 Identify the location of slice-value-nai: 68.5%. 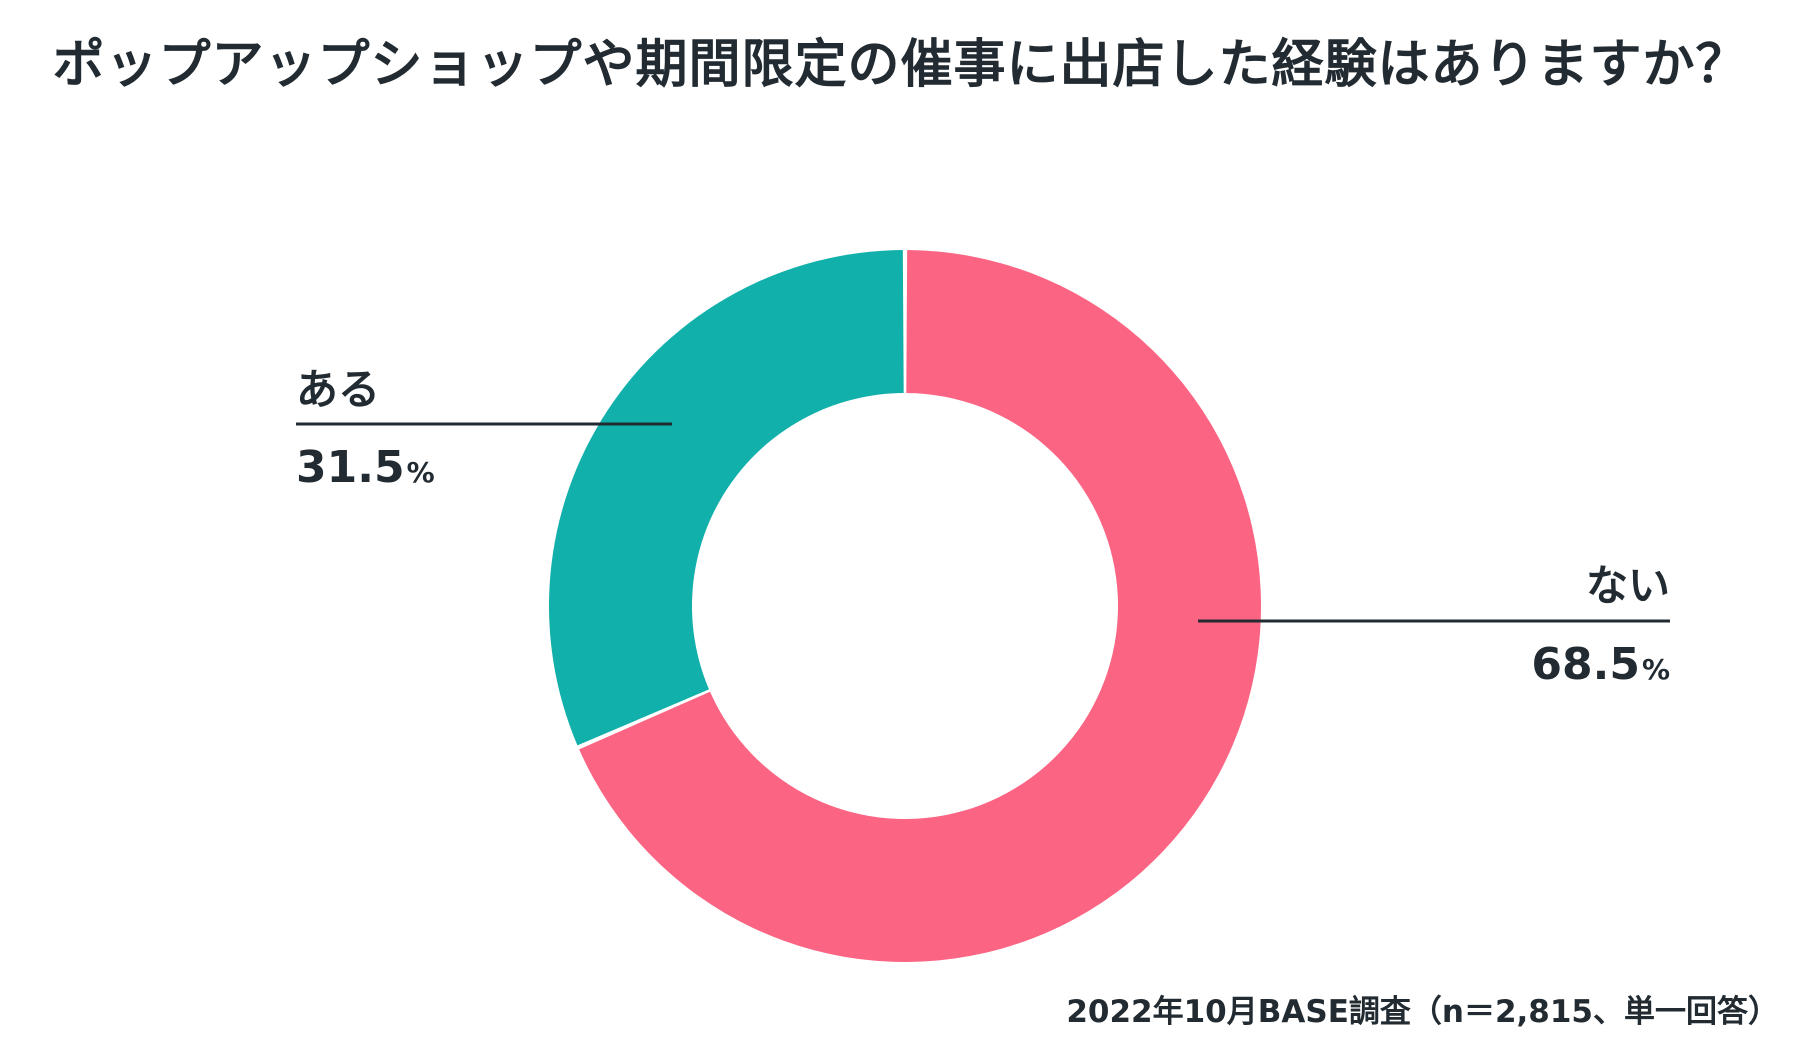
(1600, 664).